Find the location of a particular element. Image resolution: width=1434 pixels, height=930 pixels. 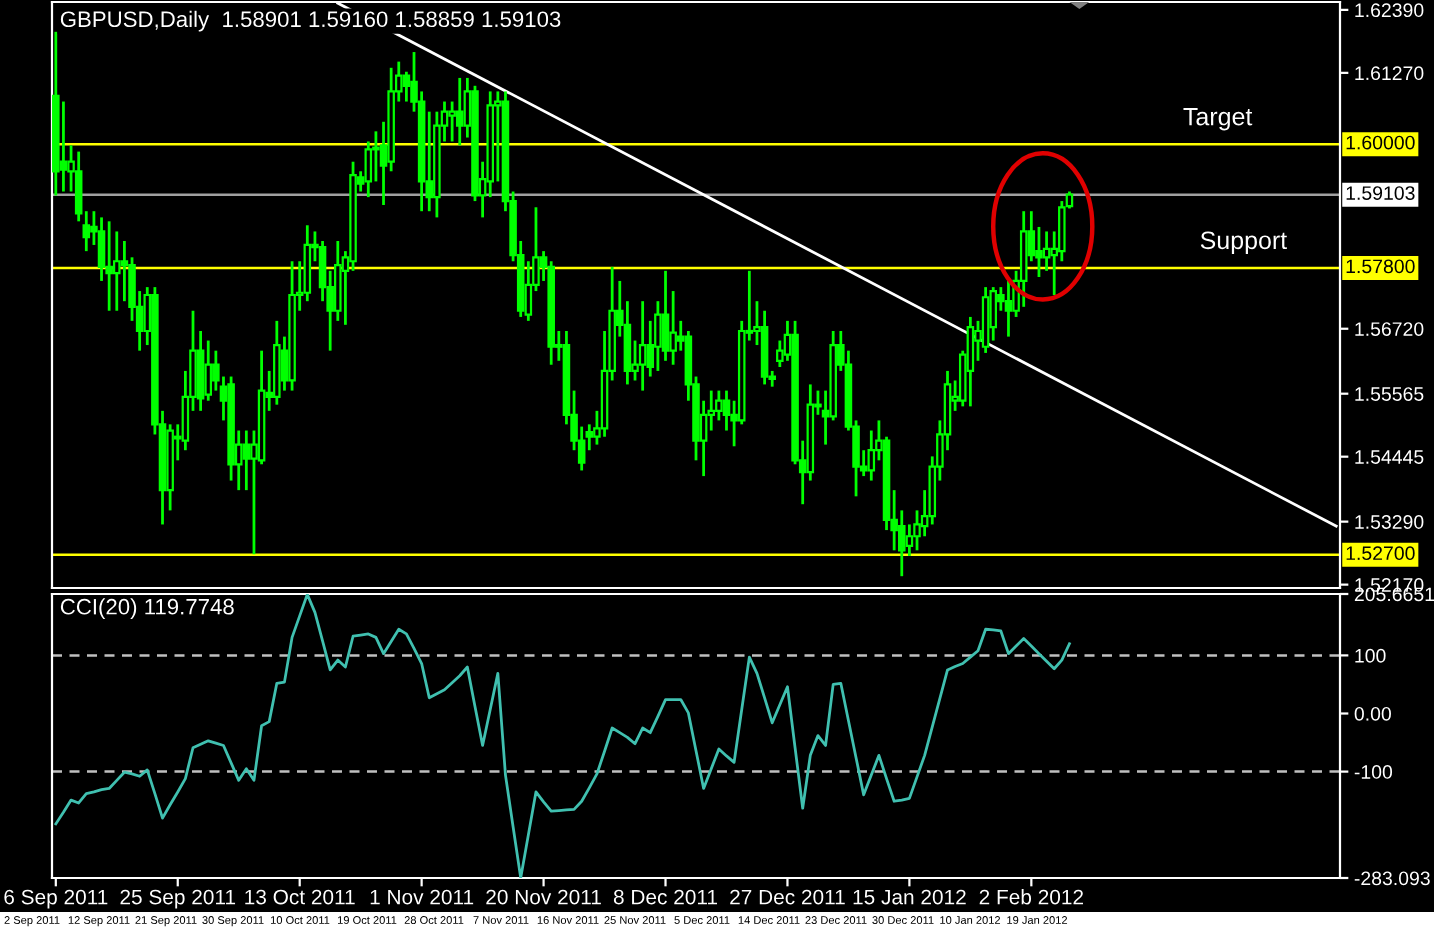

y-tick-label: 1.56720 is located at coordinates (1389, 329).